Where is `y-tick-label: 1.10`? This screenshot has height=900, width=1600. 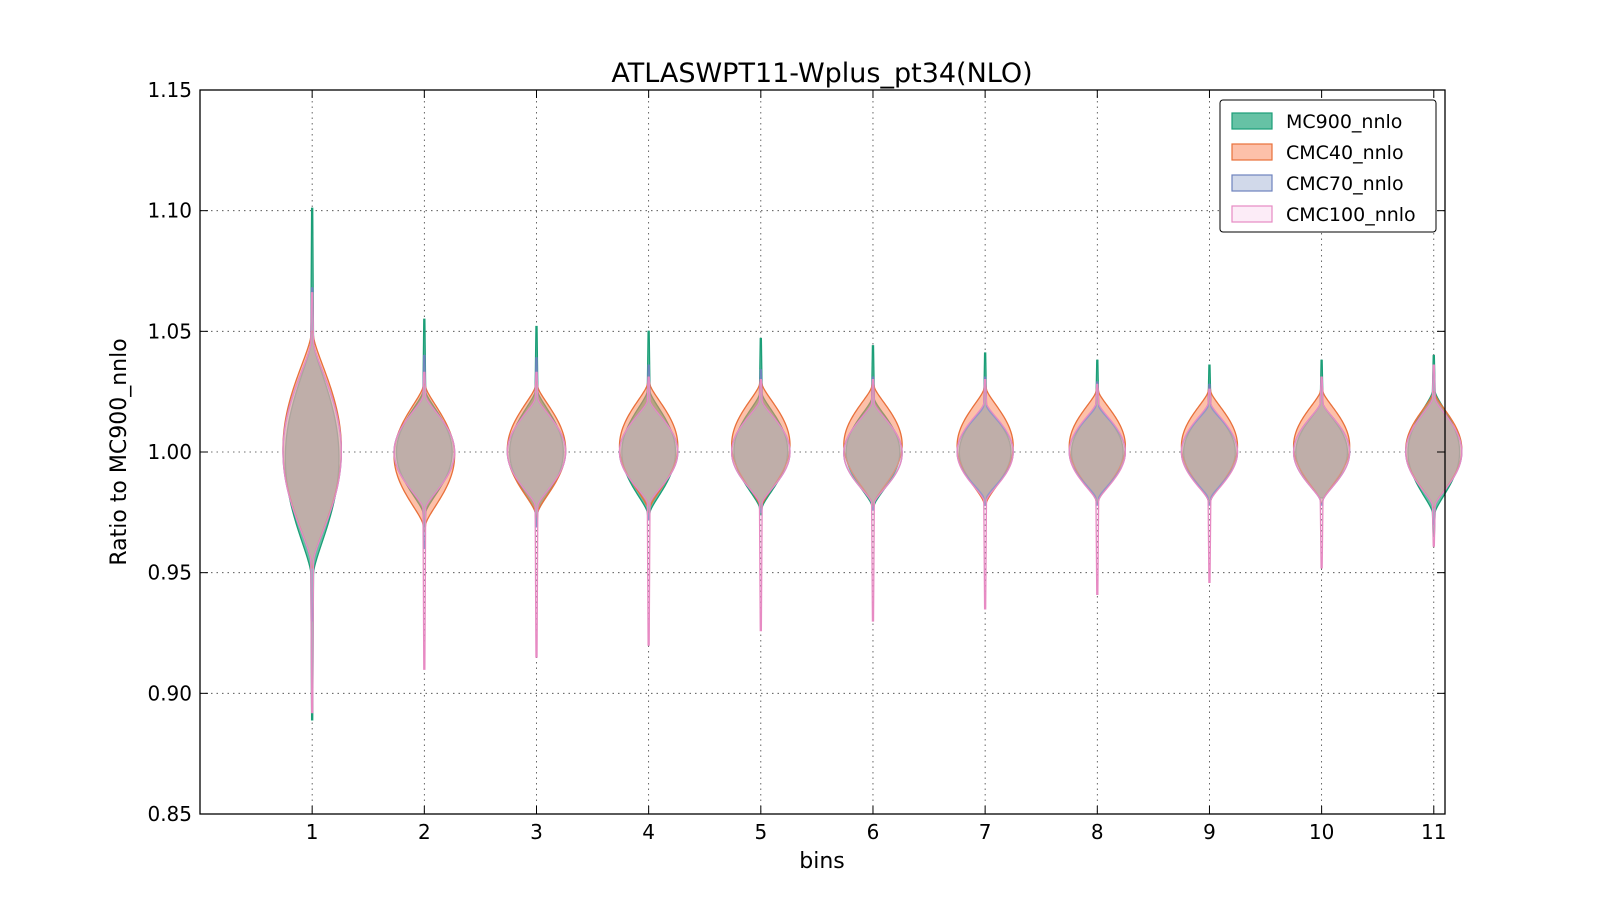 y-tick-label: 1.10 is located at coordinates (169, 211).